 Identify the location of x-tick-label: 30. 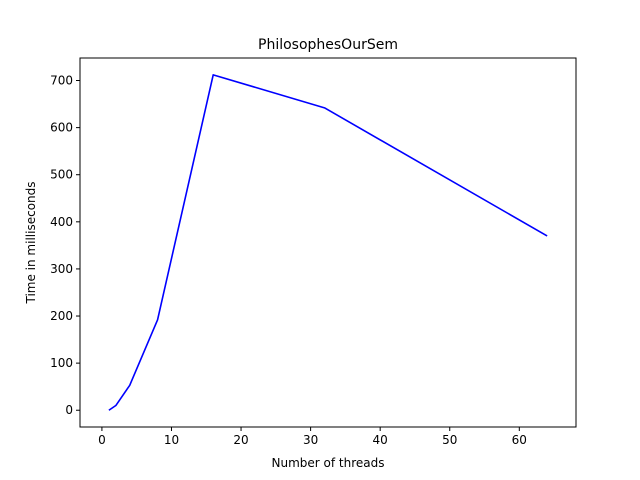
(310, 440).